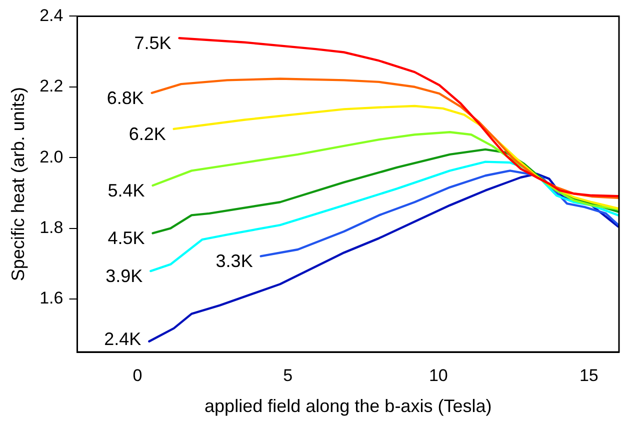 The image size is (623, 426). I want to click on series-label: 6.2K, so click(147, 134).